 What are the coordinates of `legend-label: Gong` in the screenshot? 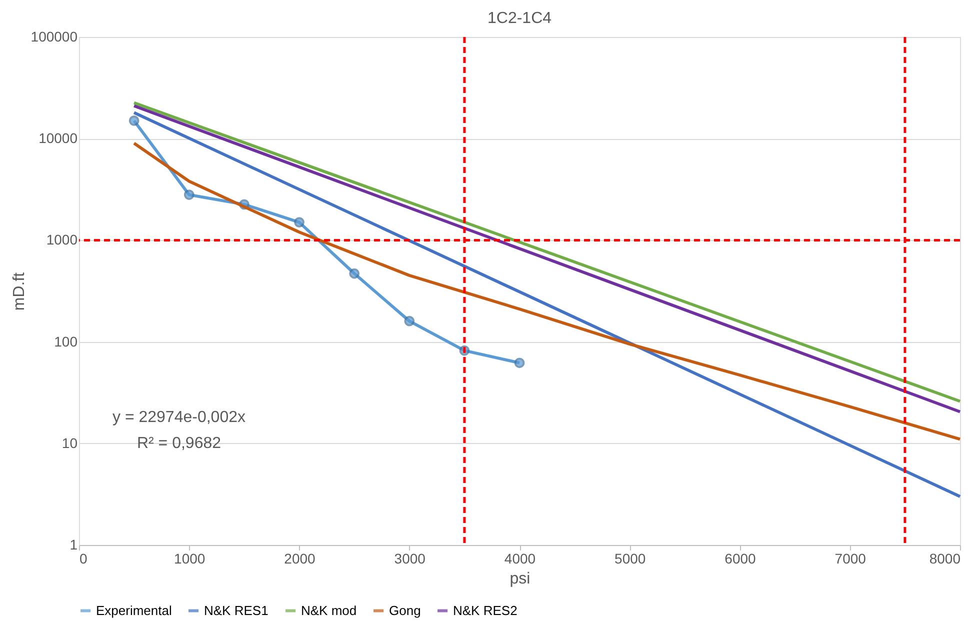 It's located at (405, 610).